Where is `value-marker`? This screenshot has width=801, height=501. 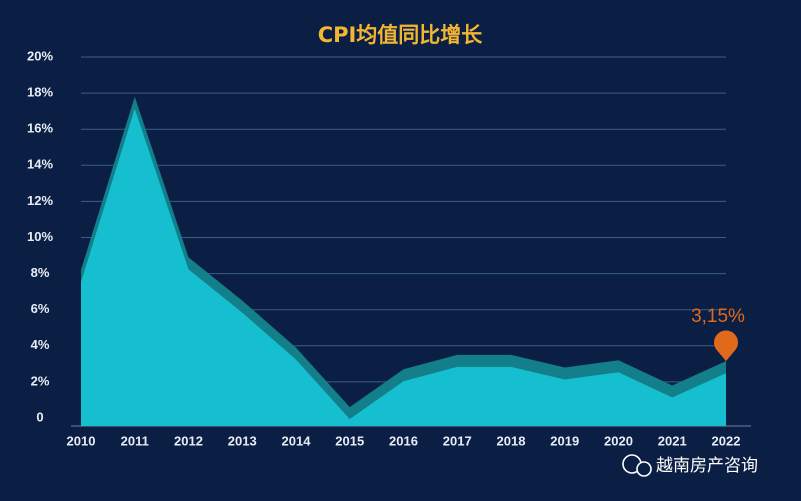 value-marker is located at coordinates (726, 346).